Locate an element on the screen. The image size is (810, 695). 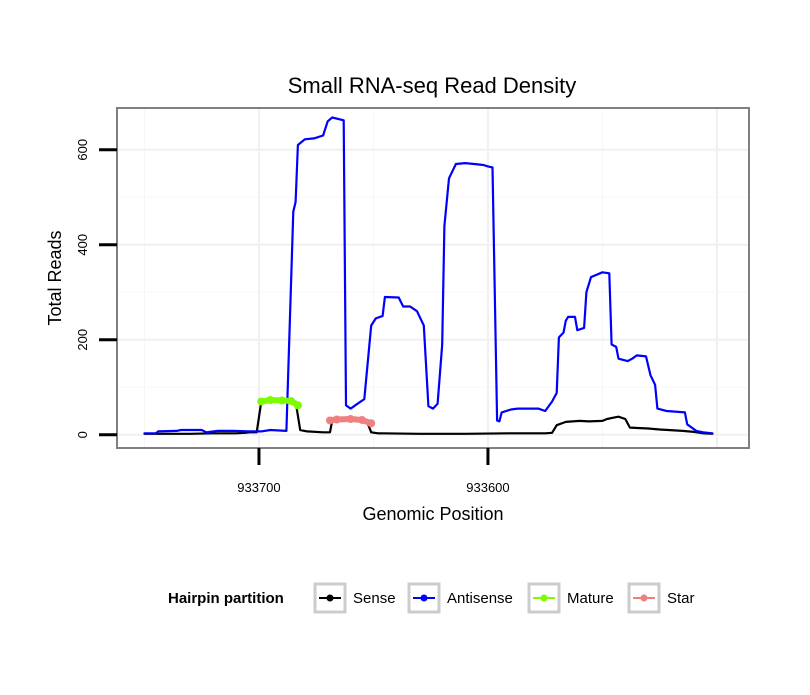
y-tick-label: 600 is located at coordinates (82, 150).